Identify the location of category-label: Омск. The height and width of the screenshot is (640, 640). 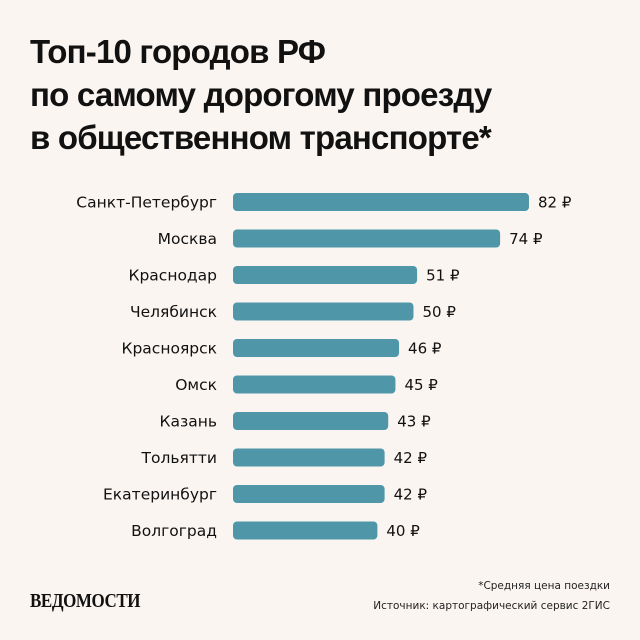
(196, 385).